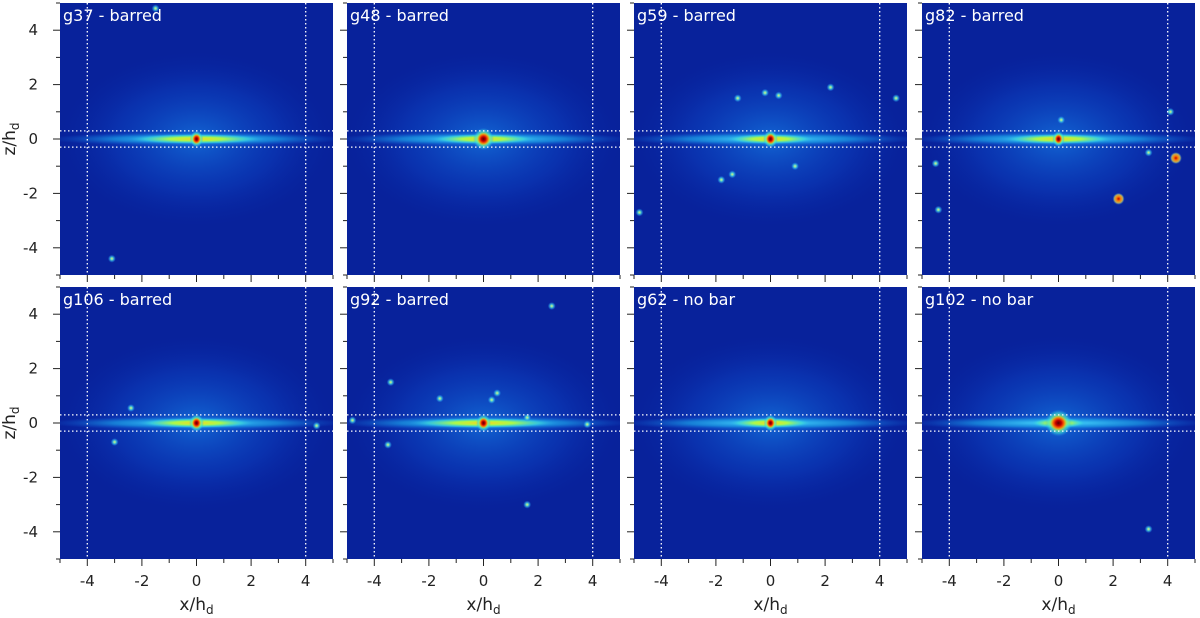  What do you see at coordinates (33, 369) in the screenshot?
I see `y-tick-label: 2` at bounding box center [33, 369].